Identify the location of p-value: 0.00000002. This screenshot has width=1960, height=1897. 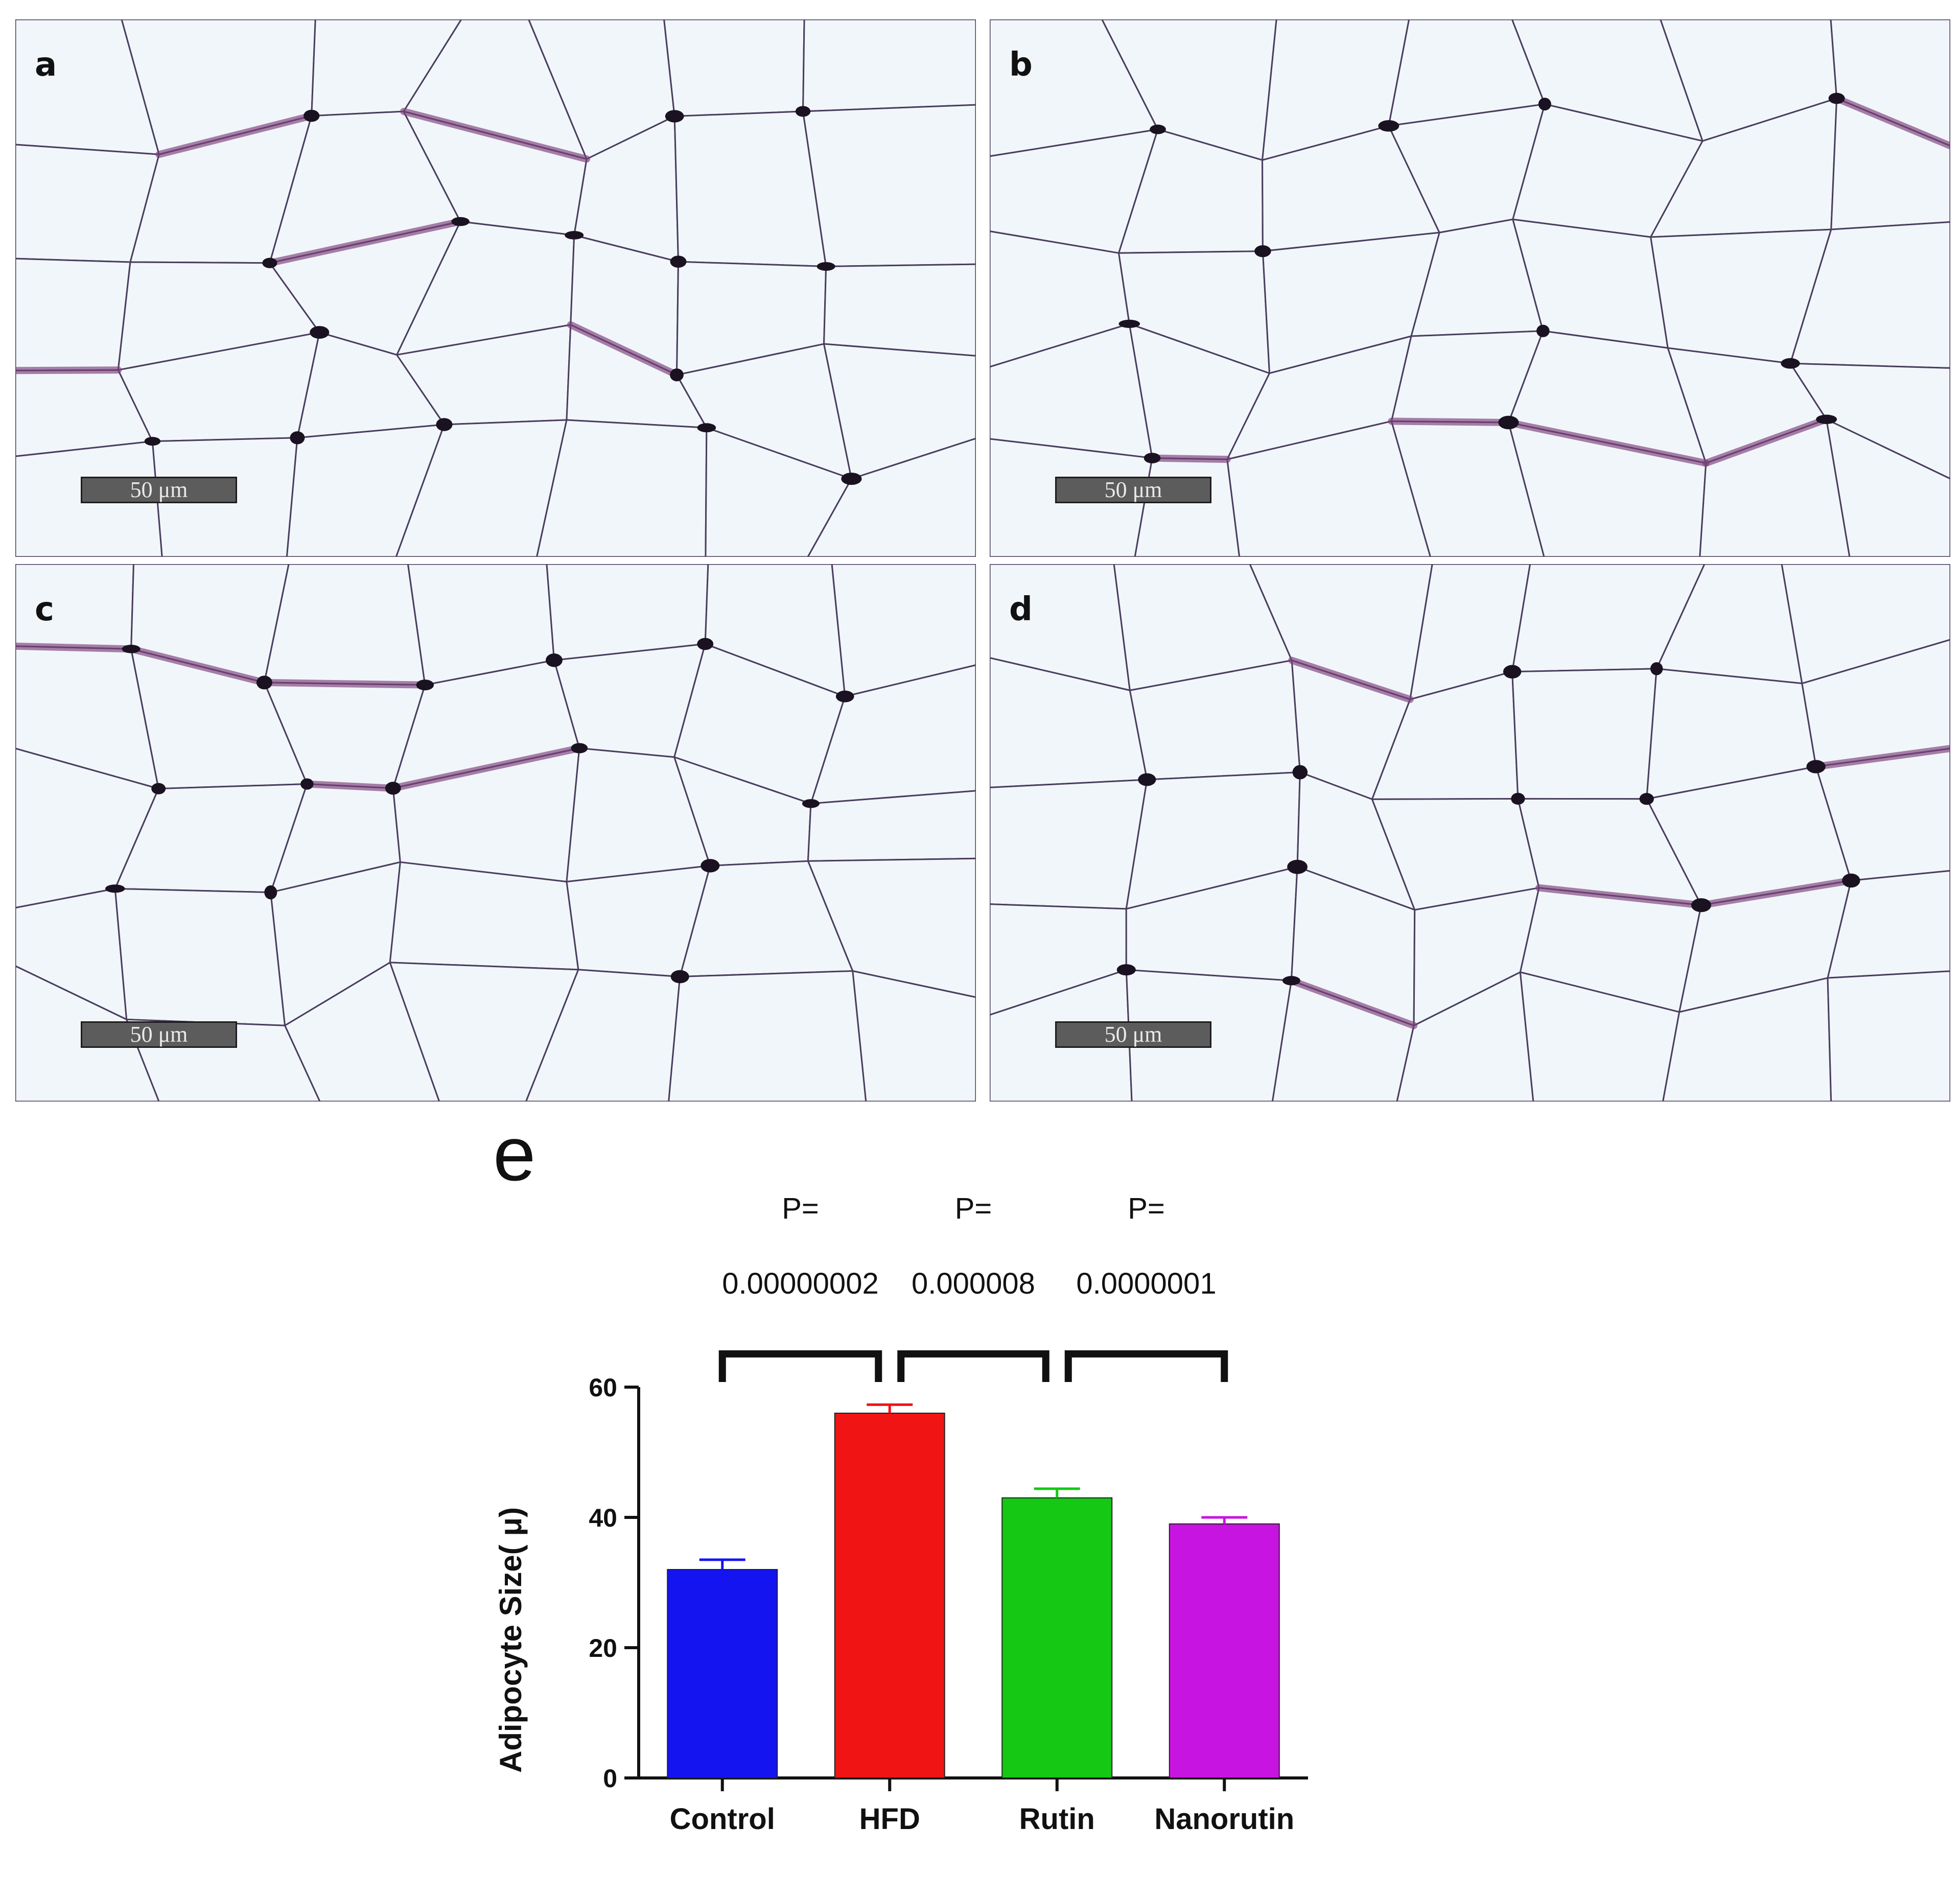
(800, 1283).